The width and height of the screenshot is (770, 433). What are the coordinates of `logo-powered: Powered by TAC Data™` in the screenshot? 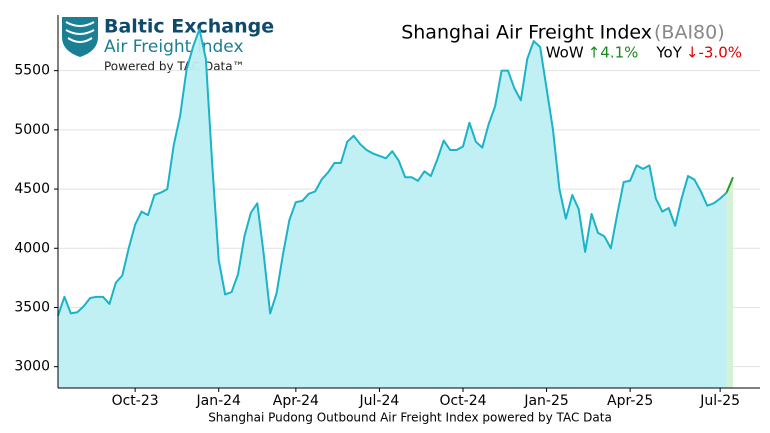 It's located at (174, 67).